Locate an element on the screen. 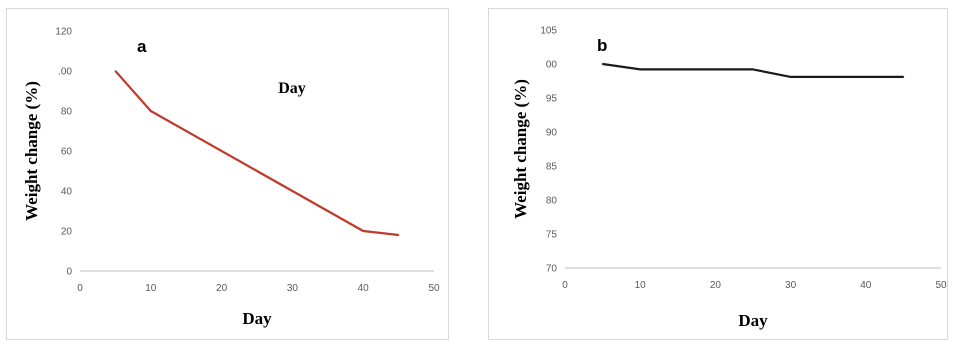 Image resolution: width=953 pixels, height=346 pixels. y-tick-label: 60 is located at coordinates (67, 152).